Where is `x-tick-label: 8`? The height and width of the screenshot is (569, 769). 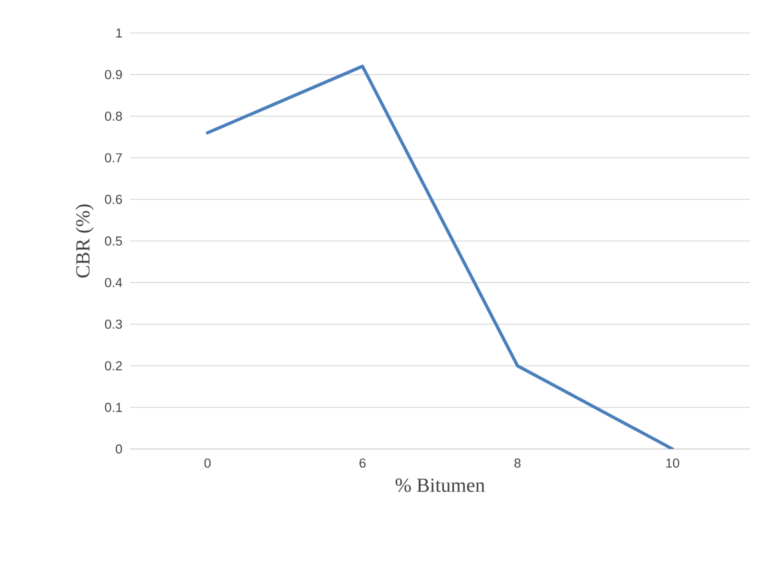 x-tick-label: 8 is located at coordinates (517, 463).